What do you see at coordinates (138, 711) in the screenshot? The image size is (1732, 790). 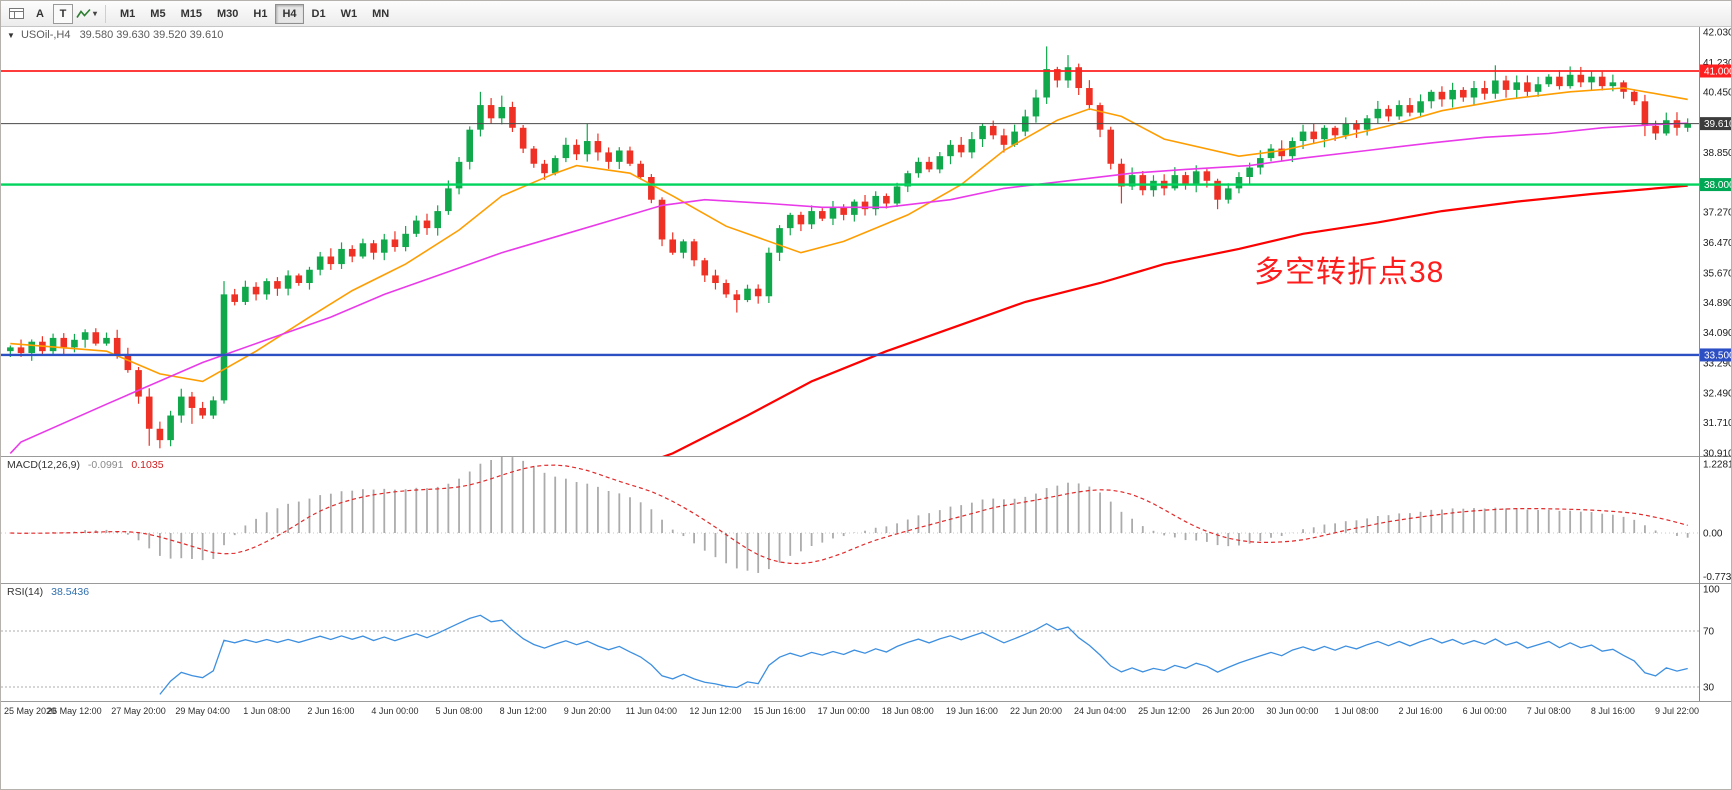 I see `svg-text: 27 May 20:00` at bounding box center [138, 711].